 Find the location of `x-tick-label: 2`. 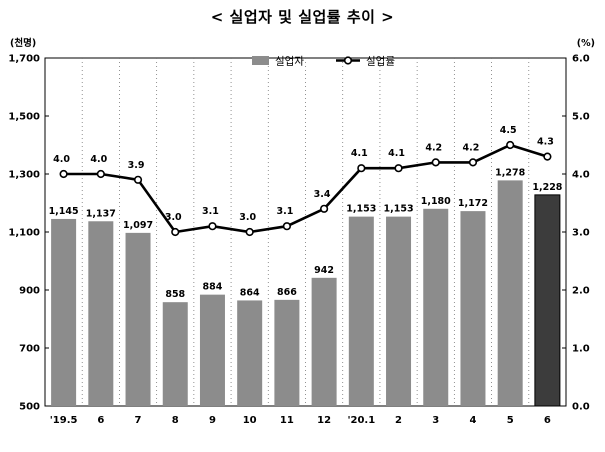

x-tick-label: 2 is located at coordinates (398, 420).